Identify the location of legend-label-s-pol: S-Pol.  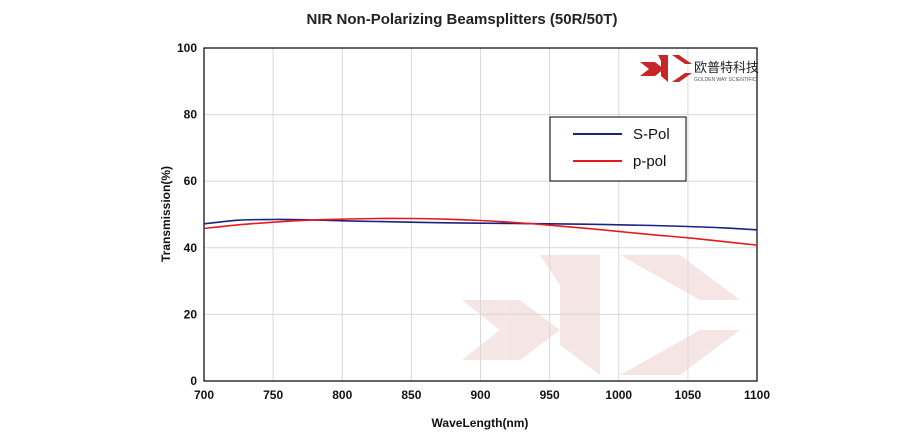
(651, 134).